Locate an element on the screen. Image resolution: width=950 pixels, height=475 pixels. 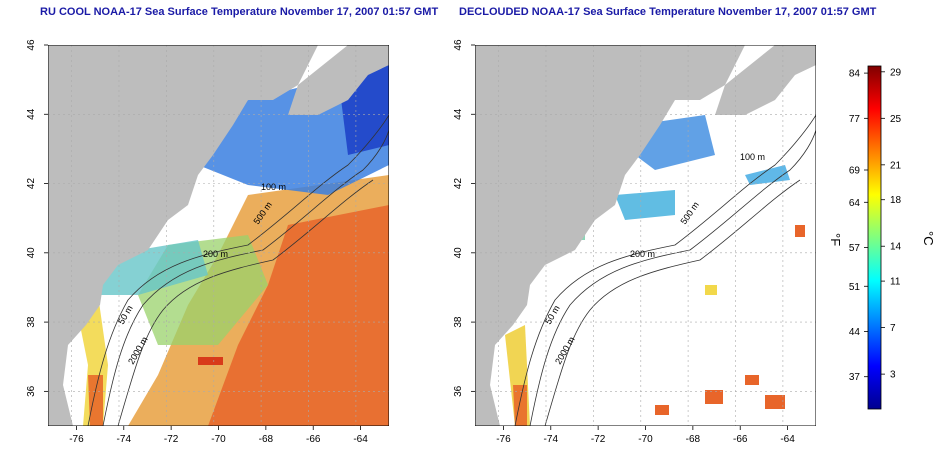
y-tick-label-right: 36 is located at coordinates (458, 391).